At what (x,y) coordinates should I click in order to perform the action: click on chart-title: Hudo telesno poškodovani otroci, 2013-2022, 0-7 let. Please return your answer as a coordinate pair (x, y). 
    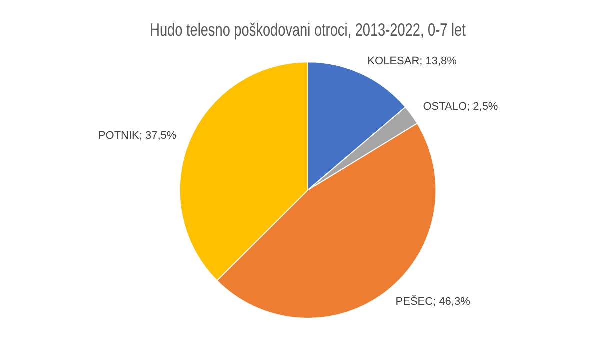
    Looking at the image, I should click on (308, 30).